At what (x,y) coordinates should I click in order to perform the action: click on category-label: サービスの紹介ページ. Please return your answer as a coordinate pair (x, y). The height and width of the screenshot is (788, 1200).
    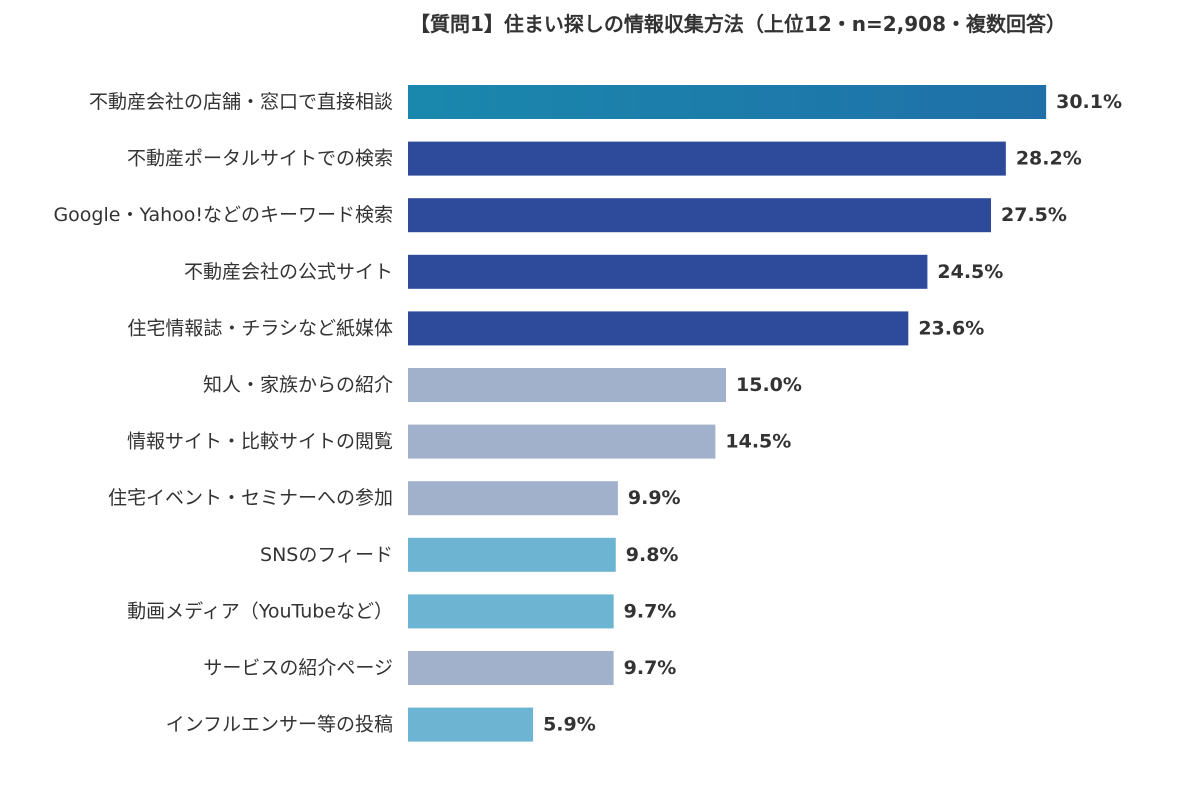
    Looking at the image, I should click on (298, 668).